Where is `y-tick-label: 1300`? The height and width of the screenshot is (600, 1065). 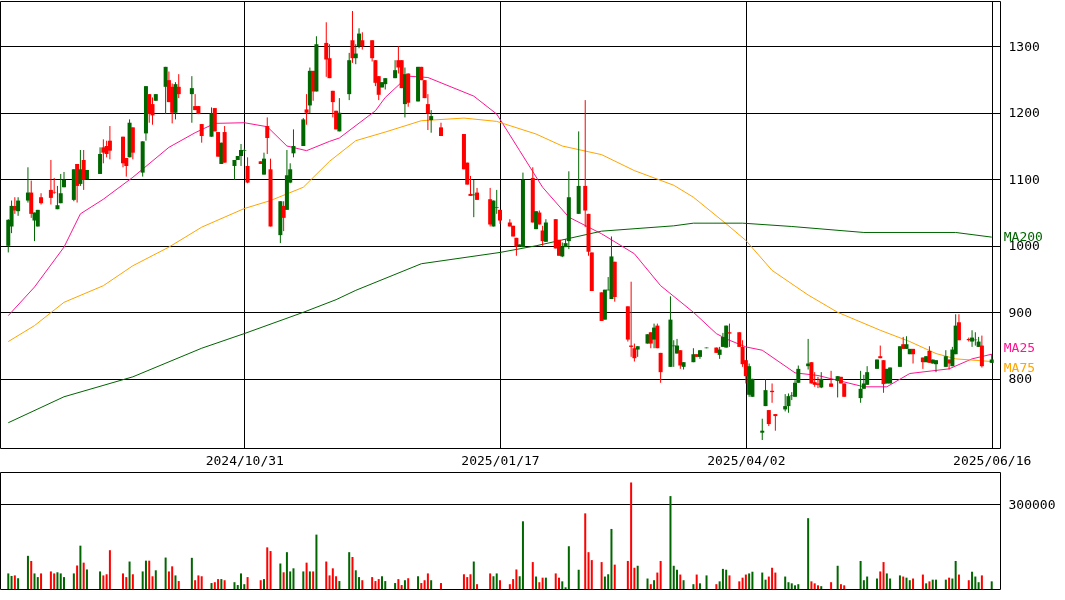
y-tick-label: 1300 is located at coordinates (1024, 46).